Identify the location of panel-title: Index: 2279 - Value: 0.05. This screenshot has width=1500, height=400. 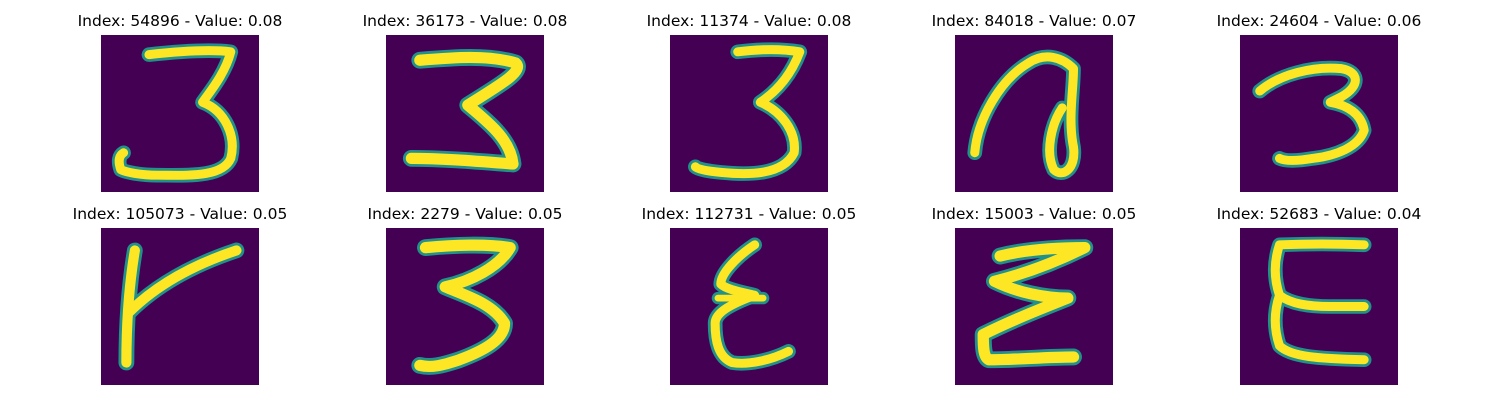
(465, 214).